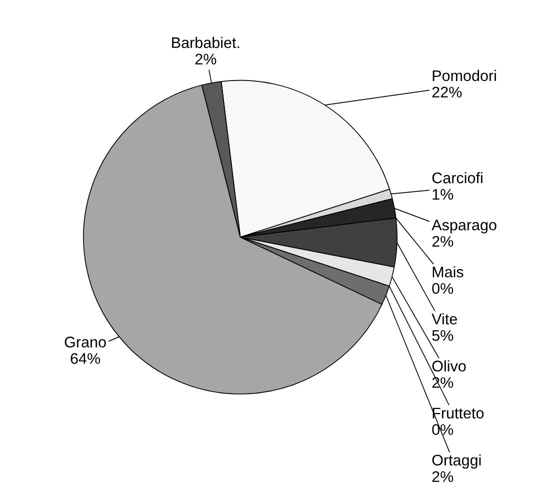 The height and width of the screenshot is (490, 559). Describe the element at coordinates (443, 288) in the screenshot. I see `text: 0%` at that location.